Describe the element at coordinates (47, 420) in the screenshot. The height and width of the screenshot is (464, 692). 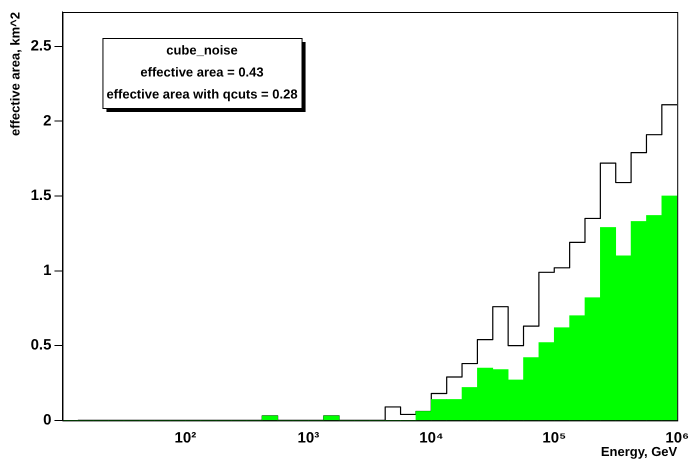
I see `y-tick-label: 0` at that location.